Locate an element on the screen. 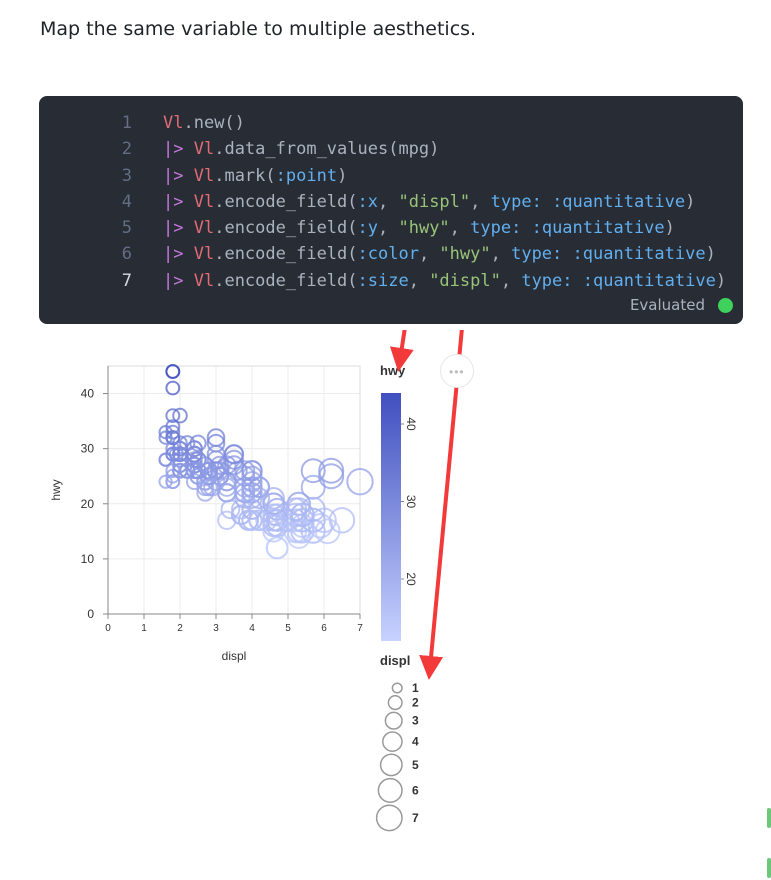 The width and height of the screenshot is (771, 880). y-tick-label: 30 is located at coordinates (88, 449).